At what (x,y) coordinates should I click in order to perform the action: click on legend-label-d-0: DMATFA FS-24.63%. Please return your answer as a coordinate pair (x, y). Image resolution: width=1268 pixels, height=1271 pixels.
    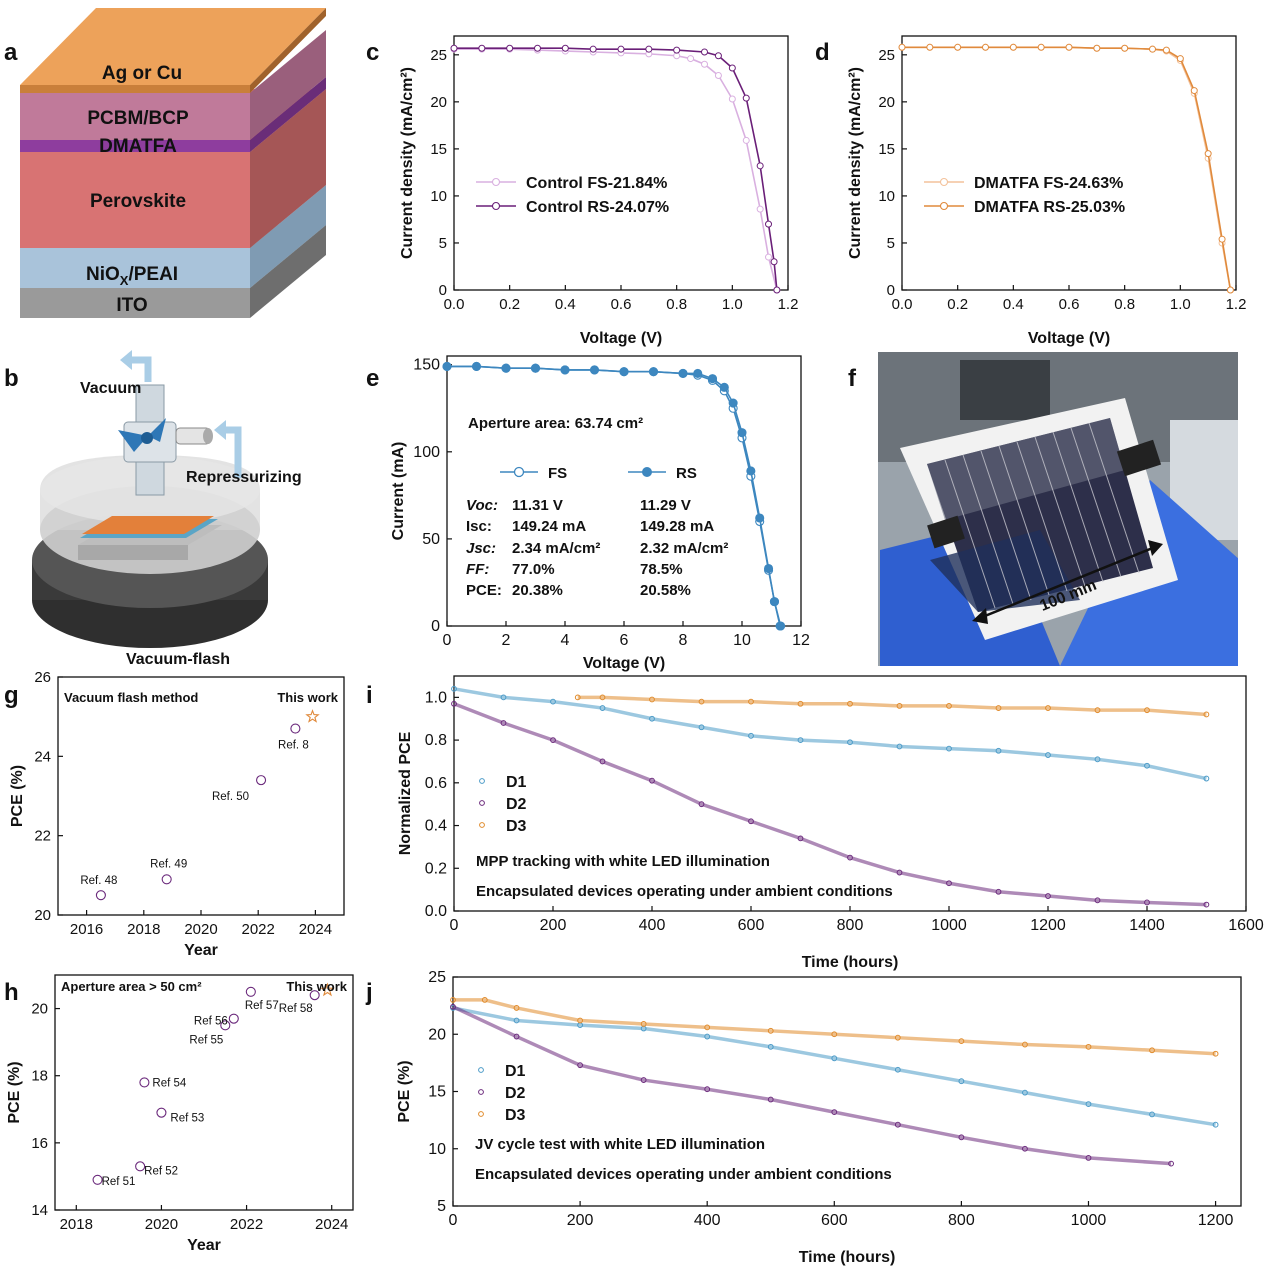
    Looking at the image, I should click on (1048, 183).